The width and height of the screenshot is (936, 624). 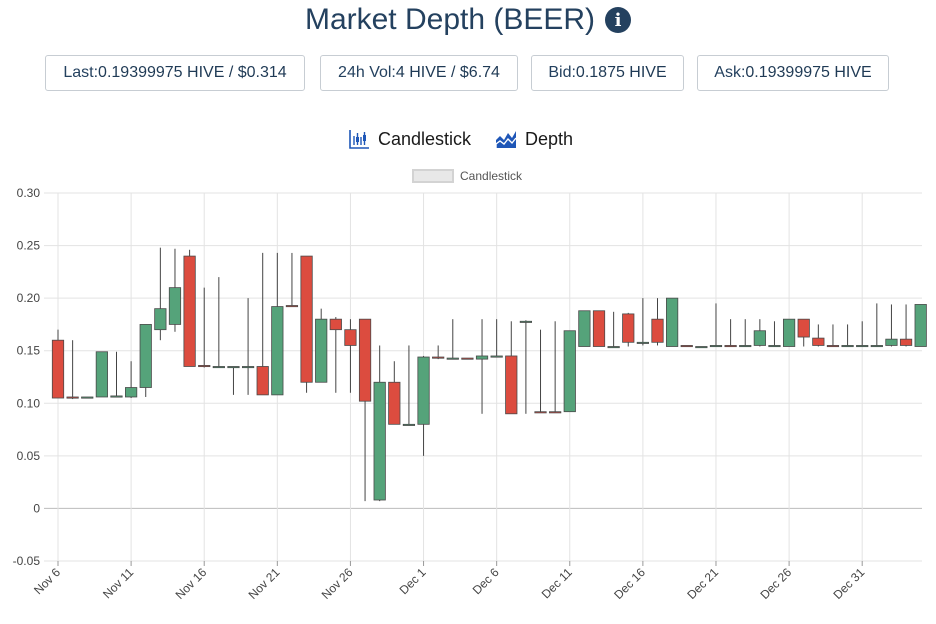 I want to click on volume-label: 24h Vol:, so click(x=367, y=72).